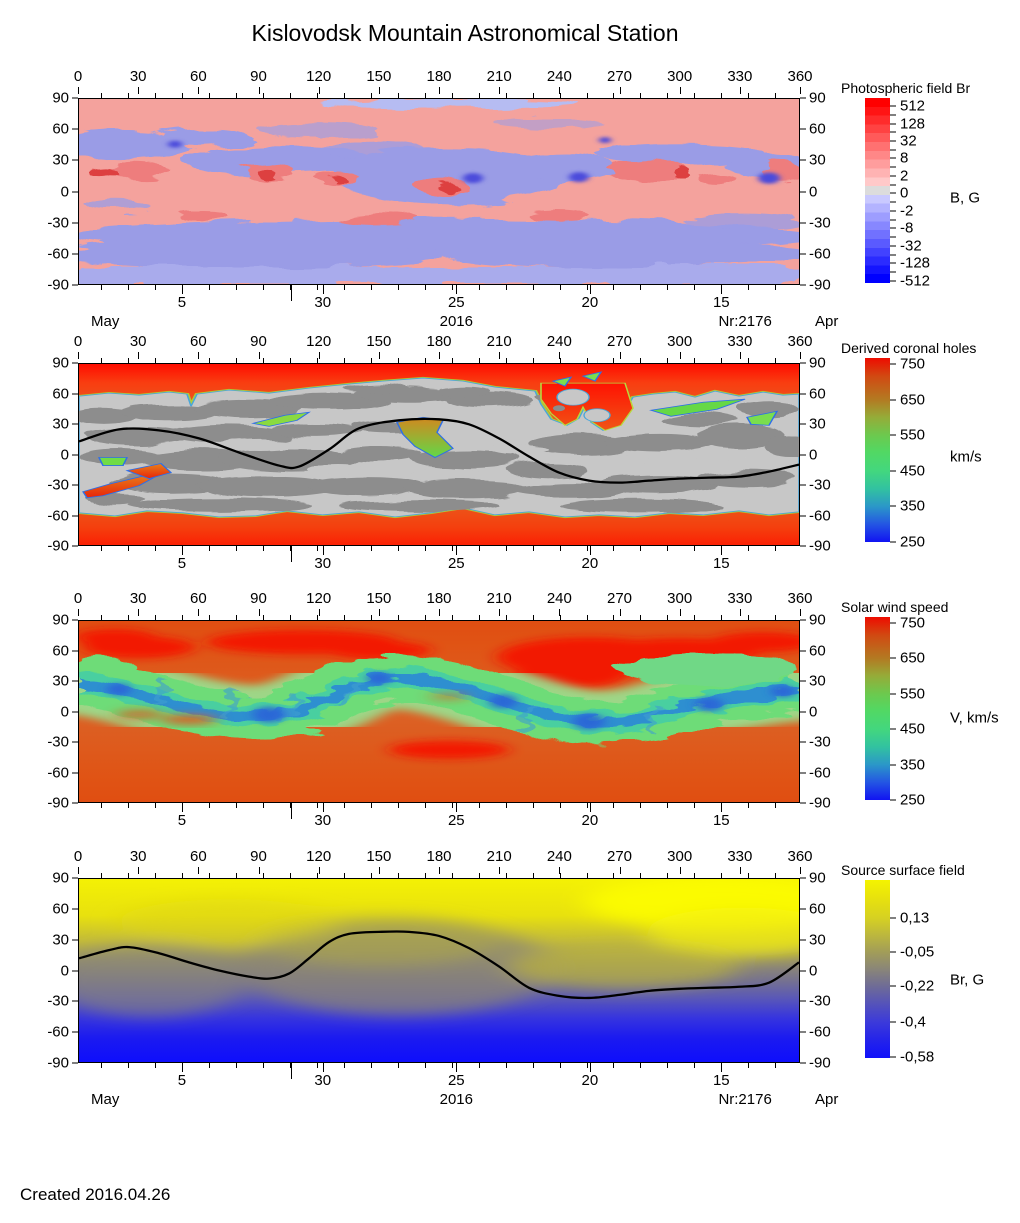 Image resolution: width=1020 pixels, height=1223 pixels. I want to click on lon-tick-label: 330, so click(740, 76).